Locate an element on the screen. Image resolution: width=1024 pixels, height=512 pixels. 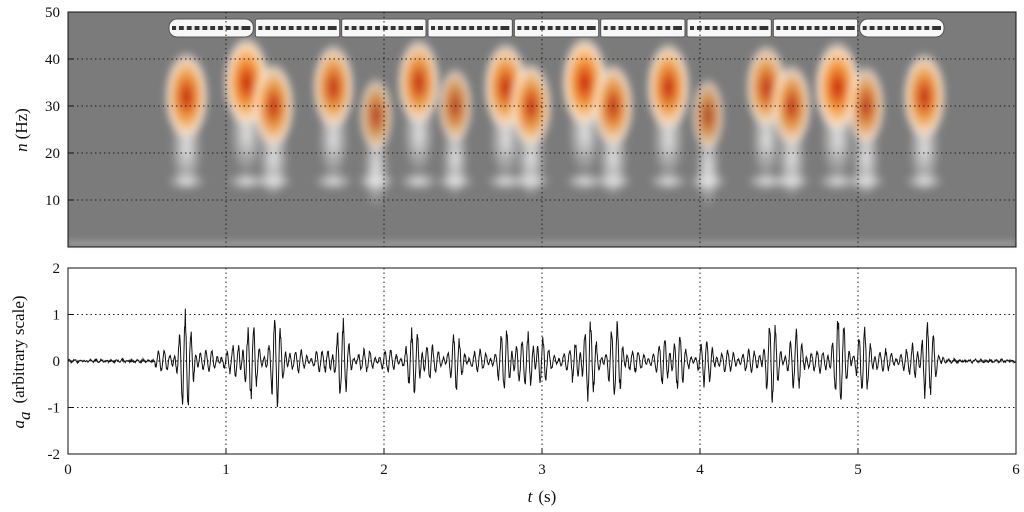
baseline-glow is located at coordinates (542, 243).